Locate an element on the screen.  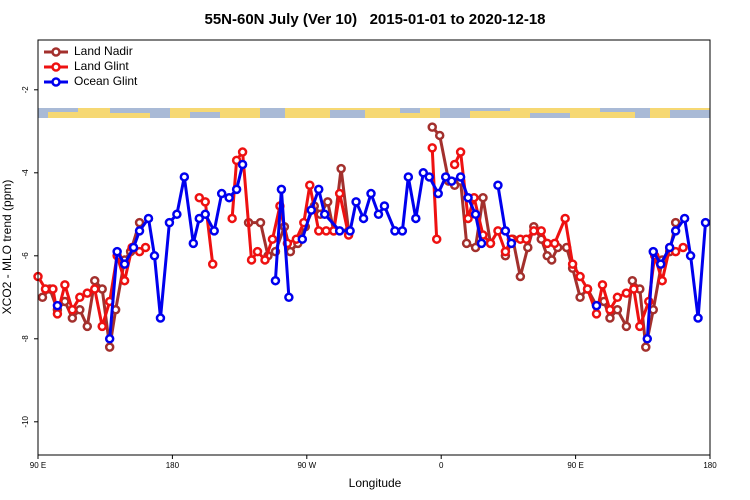
x-axis-label: Longitude is located at coordinates (375, 483).